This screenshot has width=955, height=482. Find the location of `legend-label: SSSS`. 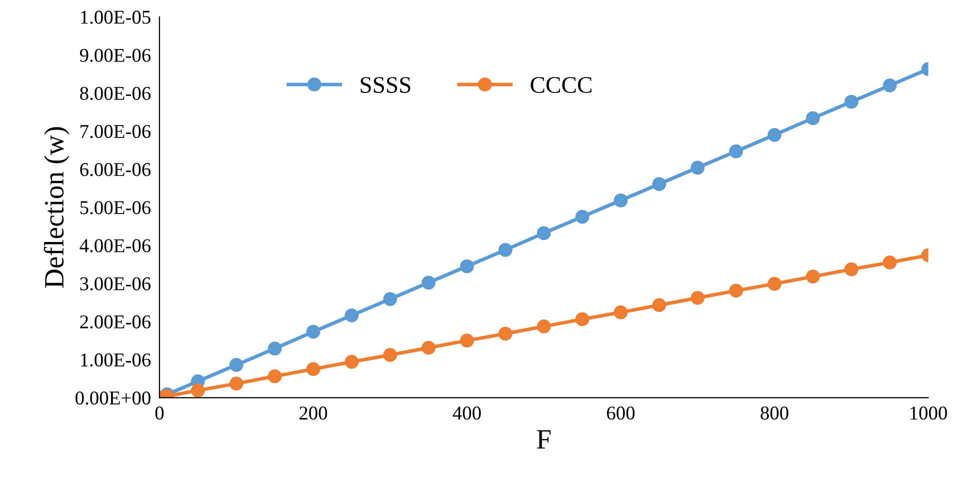

legend-label: SSSS is located at coordinates (385, 85).